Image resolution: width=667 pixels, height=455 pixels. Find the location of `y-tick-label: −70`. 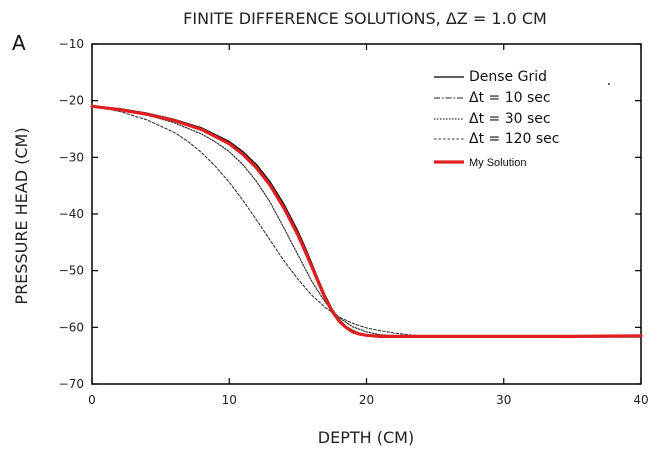

y-tick-label: −70 is located at coordinates (71, 384).